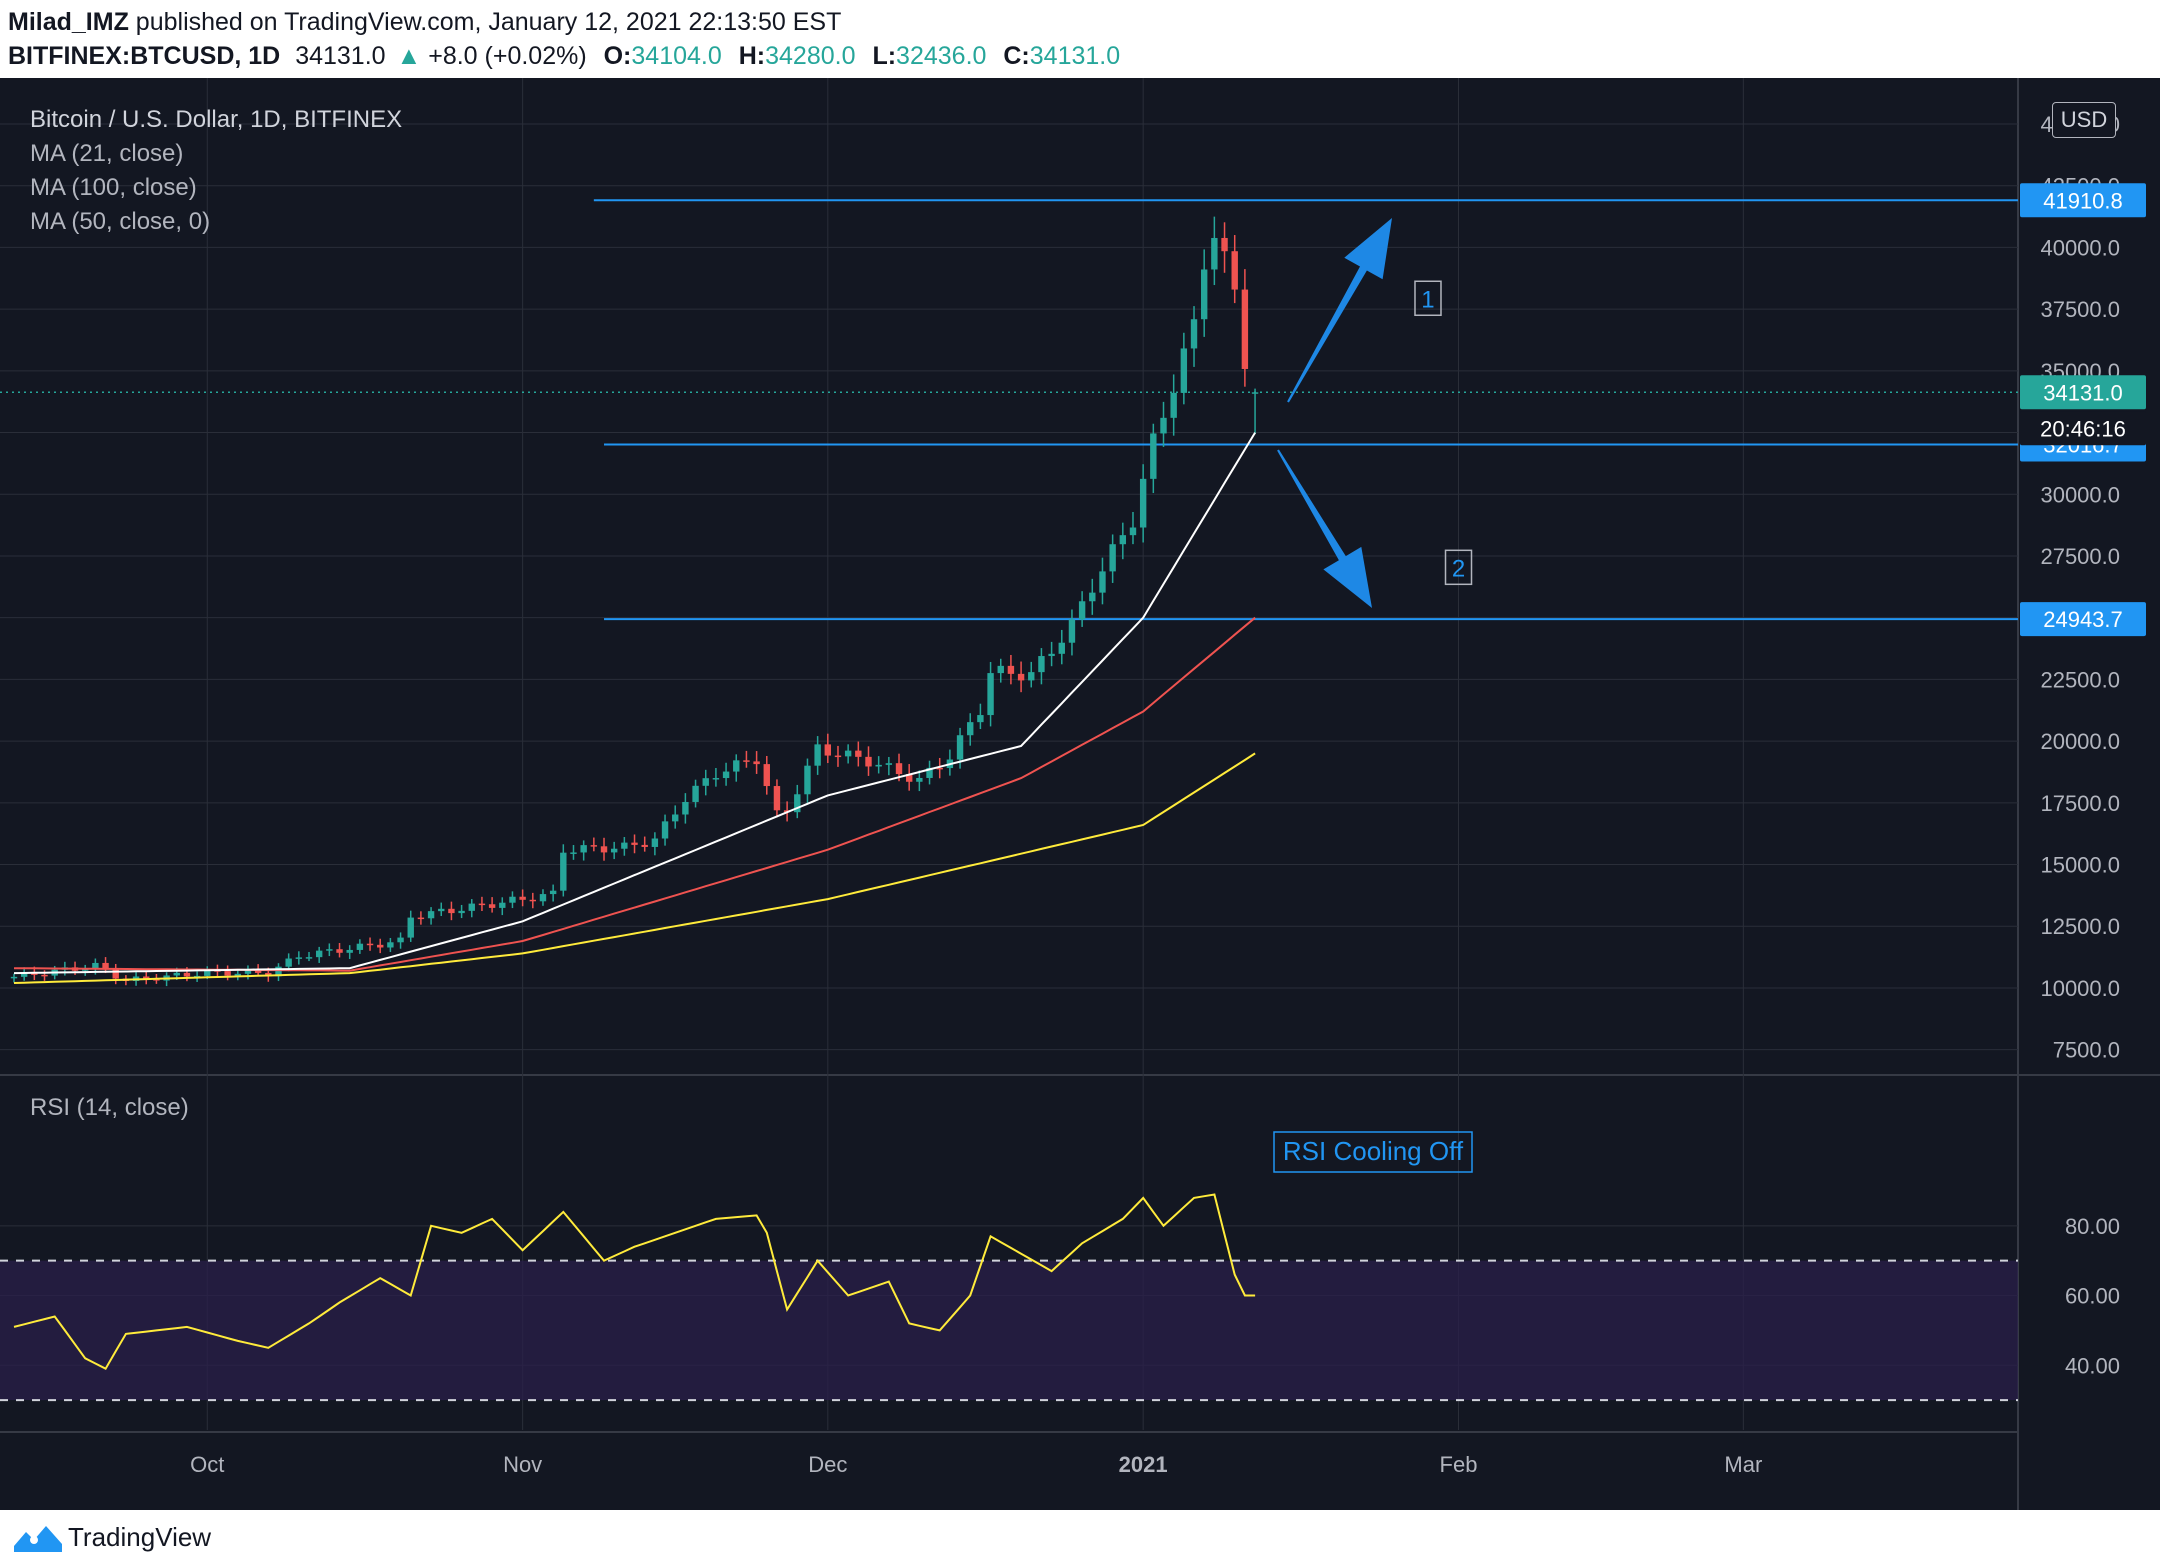 The height and width of the screenshot is (1562, 2160). Describe the element at coordinates (827, 1464) in the screenshot. I see `x-tick-label: Dec` at that location.